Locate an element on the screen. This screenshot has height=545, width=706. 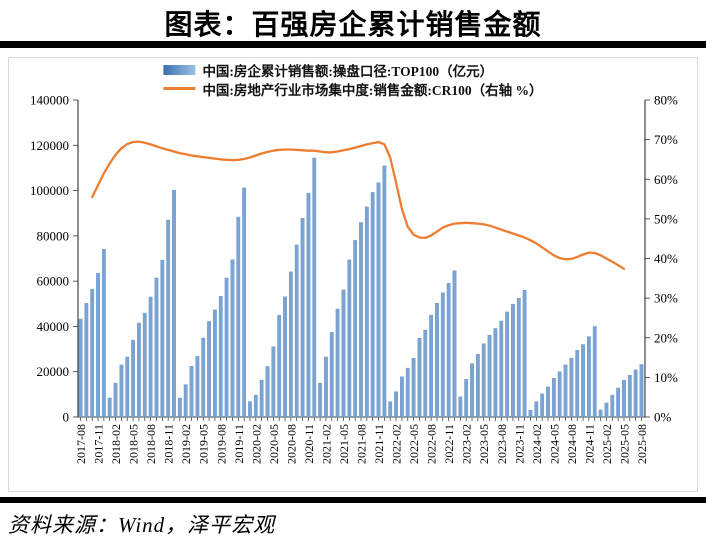
x-axis-tick-label: 2017-08 is located at coordinates (81, 444).